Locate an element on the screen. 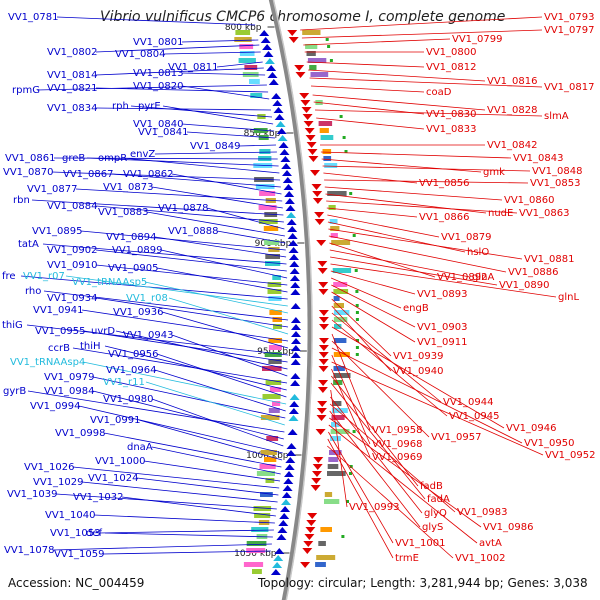  right-gene-label: VV1_0890 is located at coordinates (524, 285).